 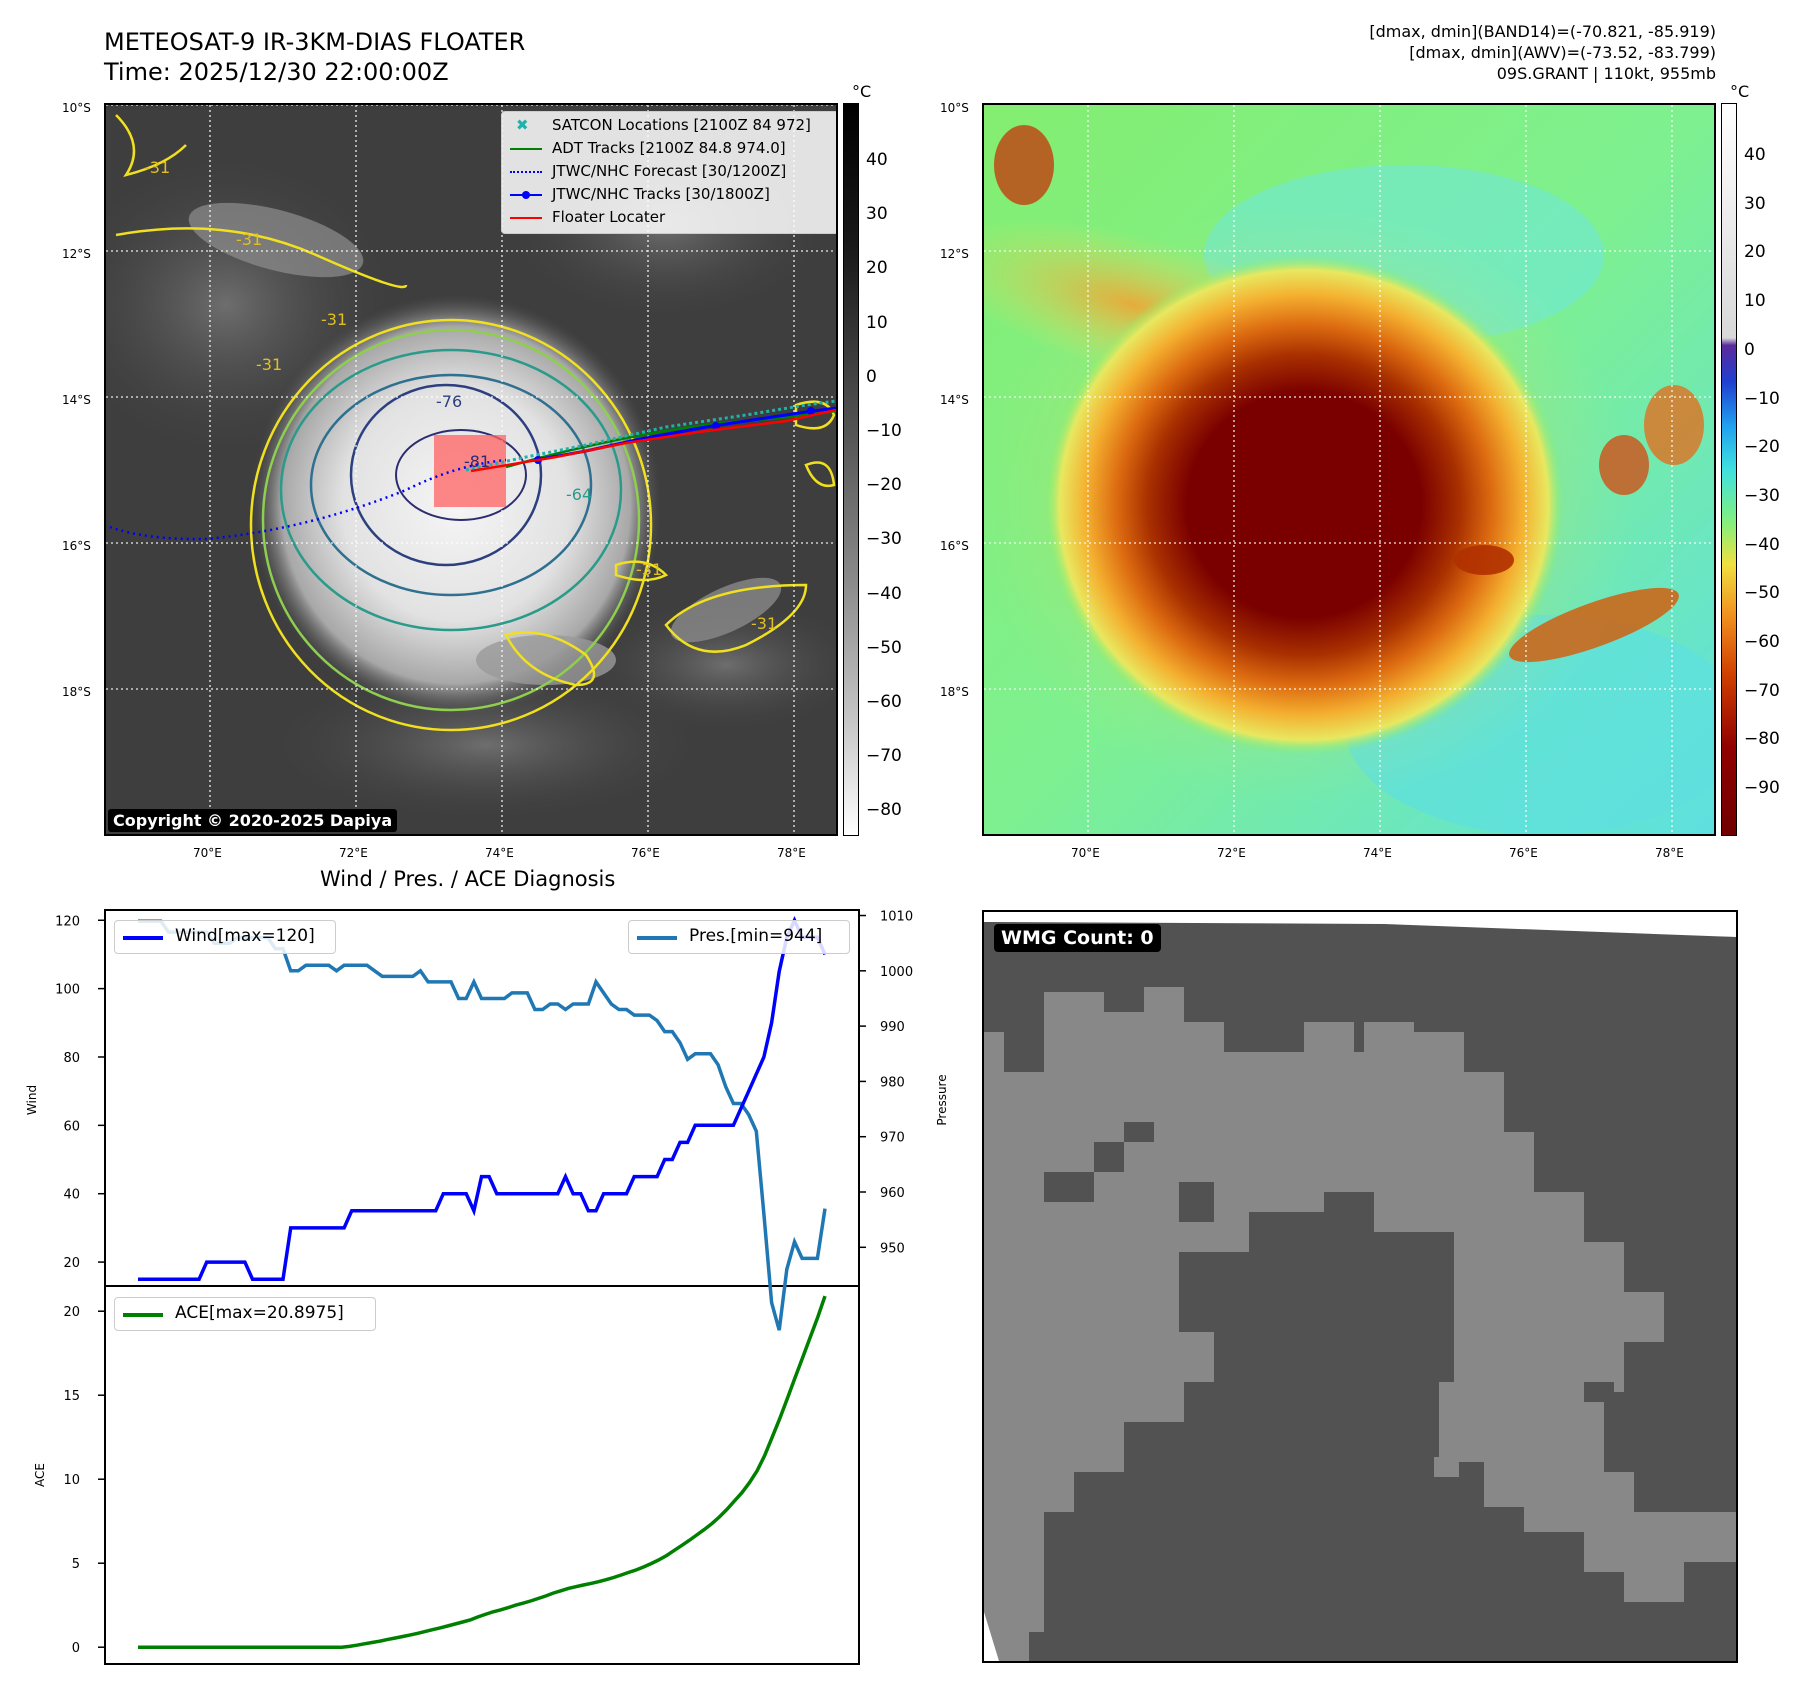 I want to click on pressure-legend-label: Pres.[min=944], so click(x=756, y=936).